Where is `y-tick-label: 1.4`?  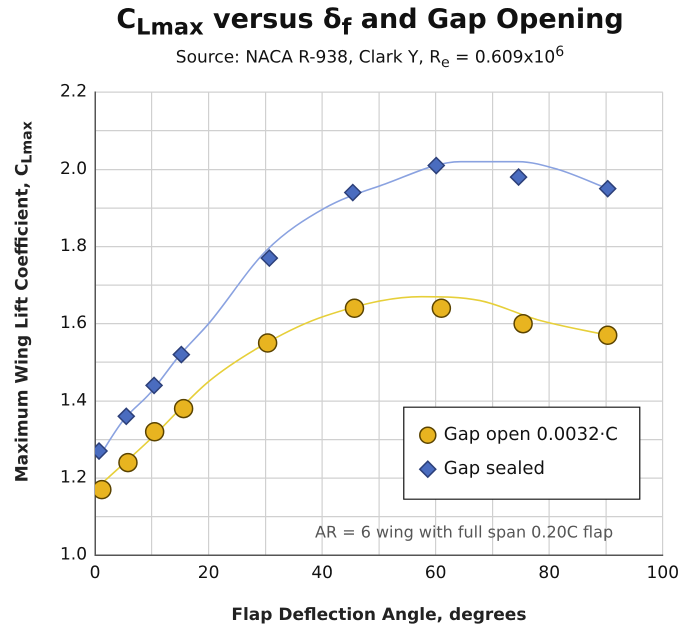 y-tick-label: 1.4 is located at coordinates (74, 400).